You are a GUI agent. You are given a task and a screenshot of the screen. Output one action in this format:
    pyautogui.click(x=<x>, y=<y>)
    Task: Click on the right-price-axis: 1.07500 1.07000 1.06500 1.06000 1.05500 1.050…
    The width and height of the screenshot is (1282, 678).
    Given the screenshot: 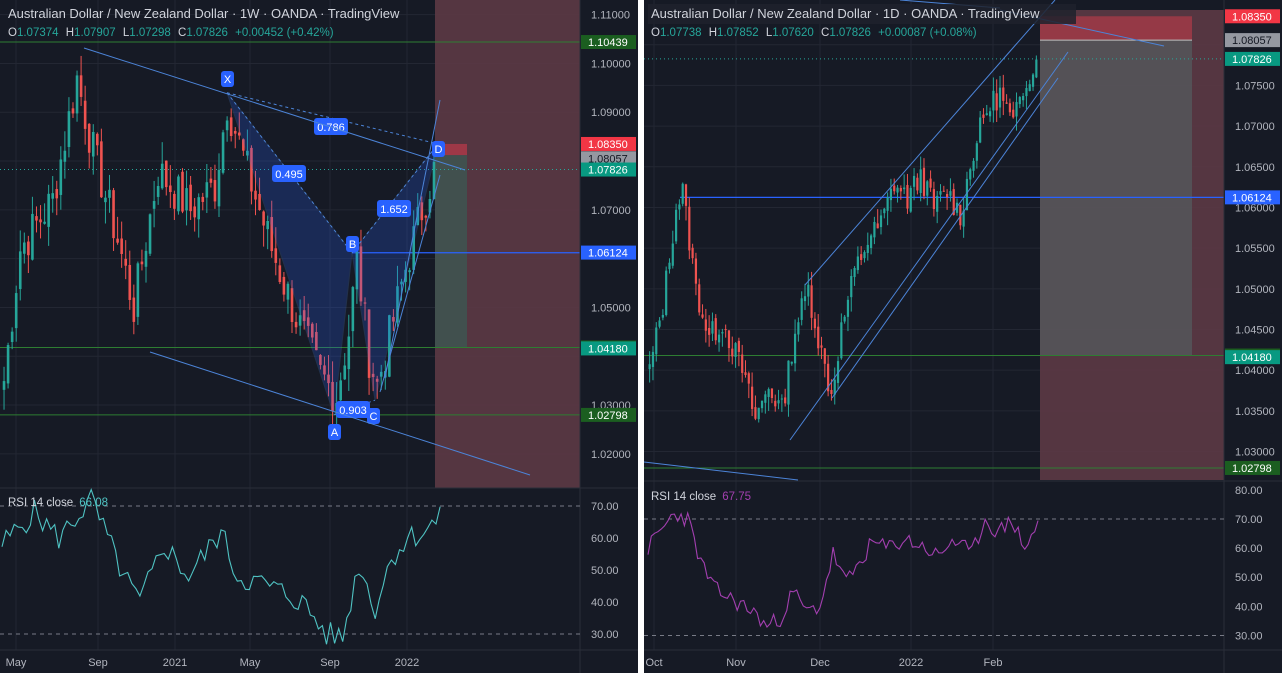 What is the action you would take?
    pyautogui.click(x=1252, y=336)
    